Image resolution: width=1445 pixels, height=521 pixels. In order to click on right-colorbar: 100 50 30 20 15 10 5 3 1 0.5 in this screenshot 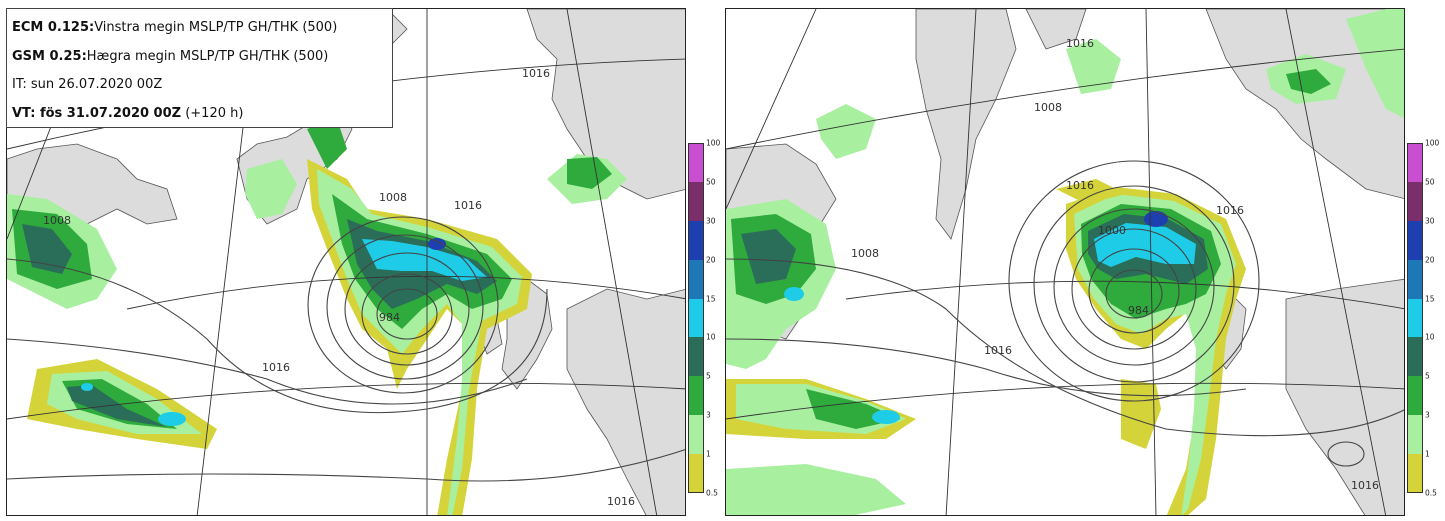, I will do `click(1426, 318)`.